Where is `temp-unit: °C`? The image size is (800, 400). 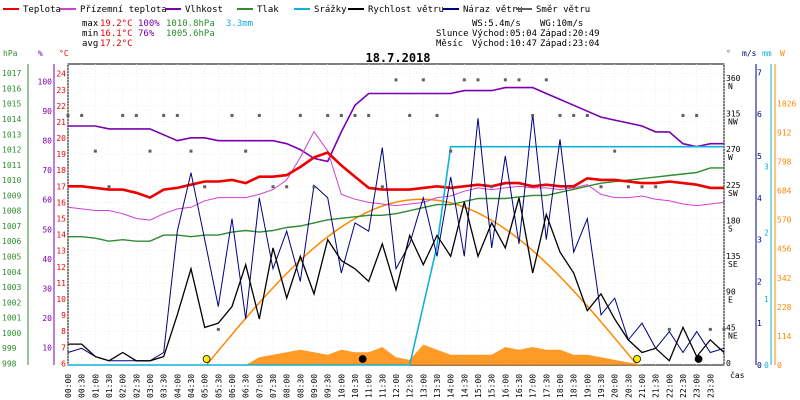 temp-unit: °C is located at coordinates (64, 53).